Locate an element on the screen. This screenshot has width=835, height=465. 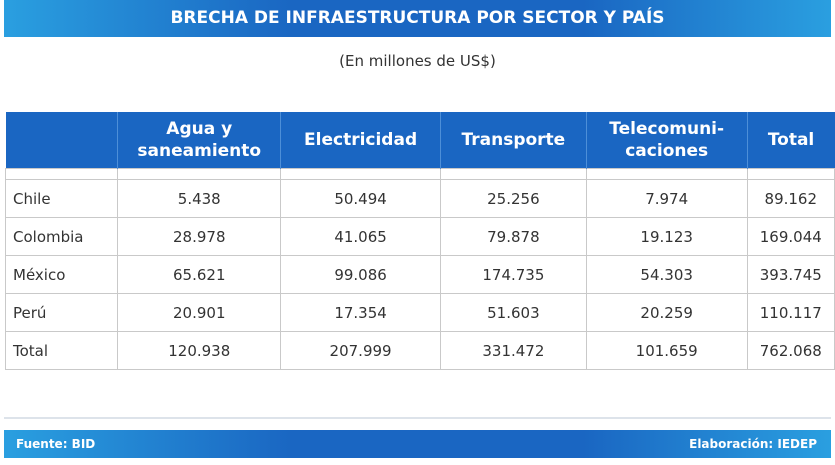
table-cell: 101.659 is located at coordinates (666, 350).